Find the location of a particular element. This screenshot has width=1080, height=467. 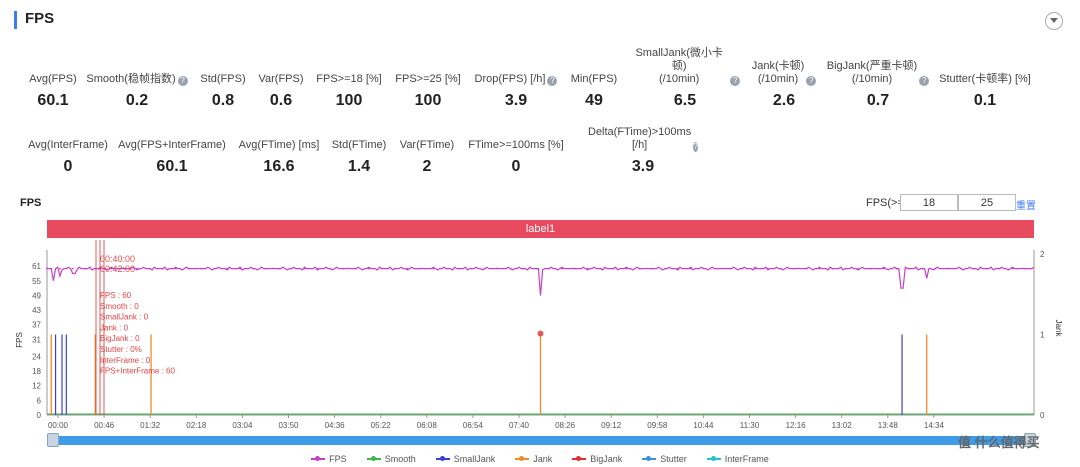

x-tick-label: 05:22 is located at coordinates (381, 425).